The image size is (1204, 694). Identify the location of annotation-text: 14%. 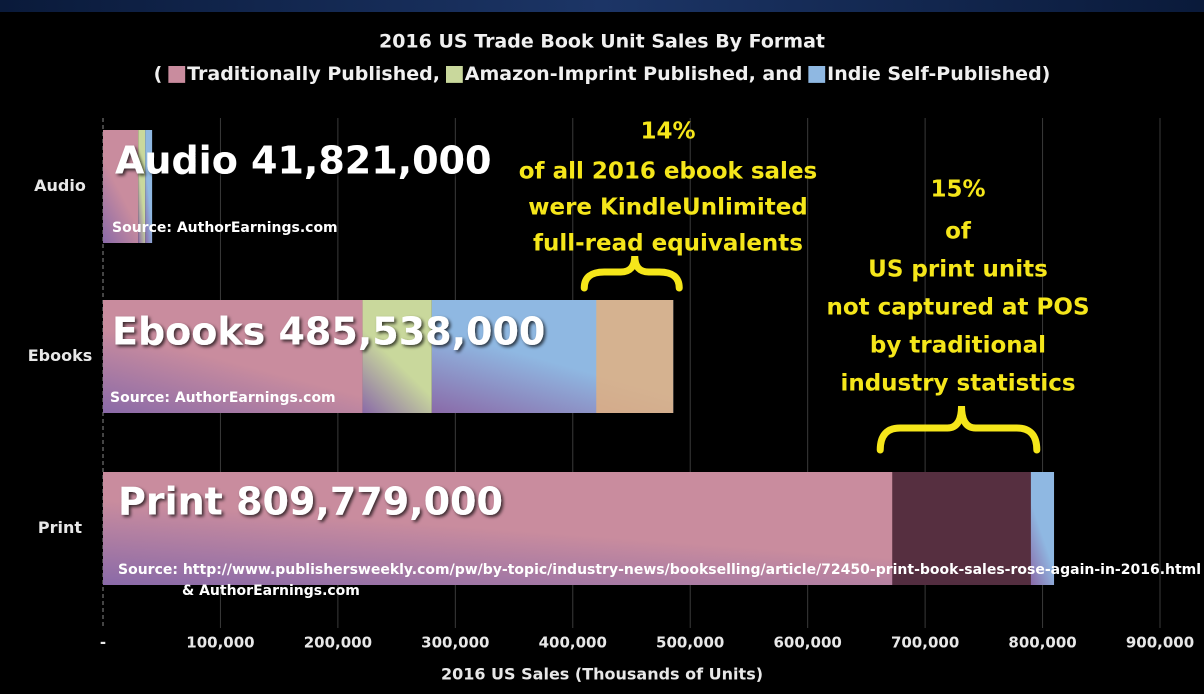
(667, 132).